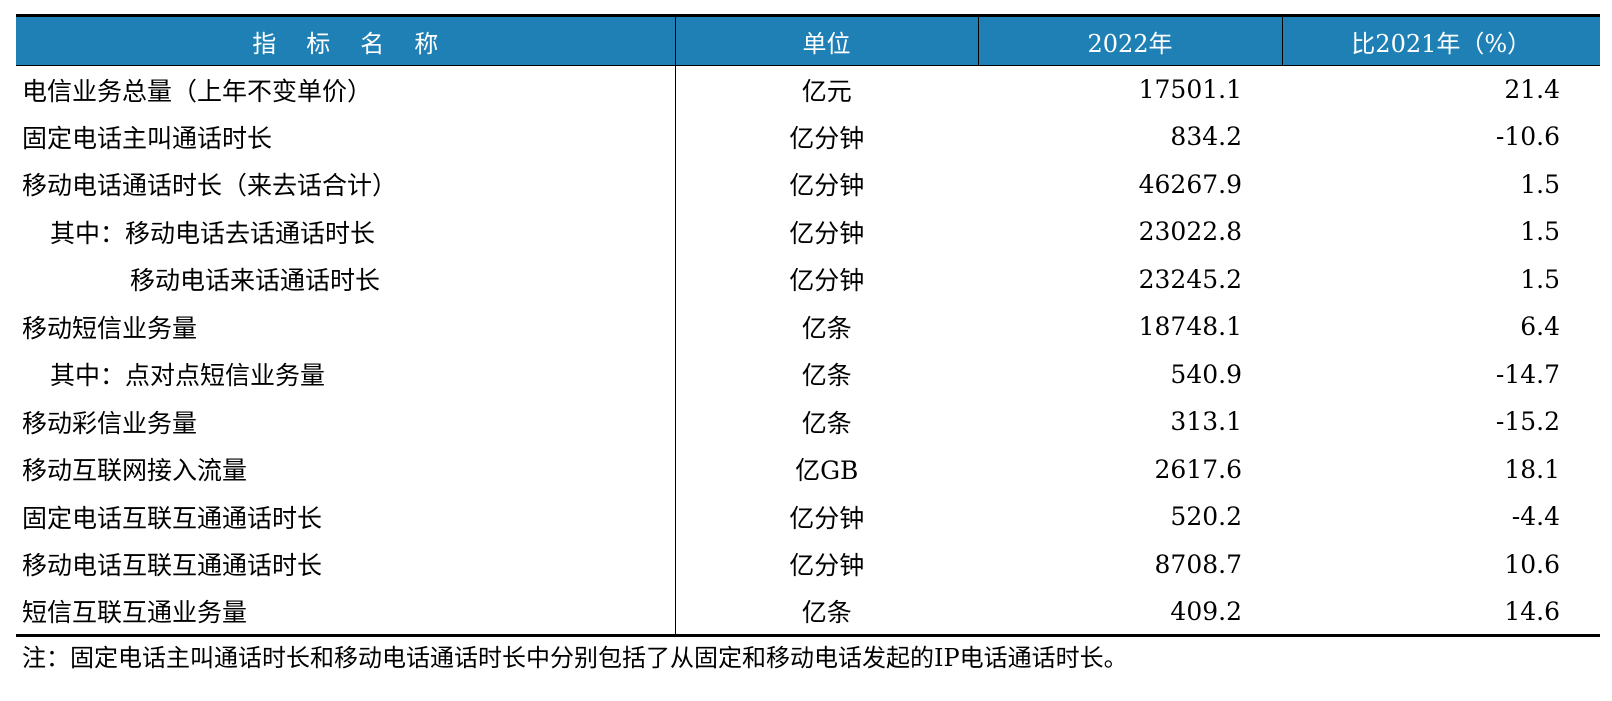  Describe the element at coordinates (1206, 374) in the screenshot. I see `value-2022-cell: 540.9` at that location.